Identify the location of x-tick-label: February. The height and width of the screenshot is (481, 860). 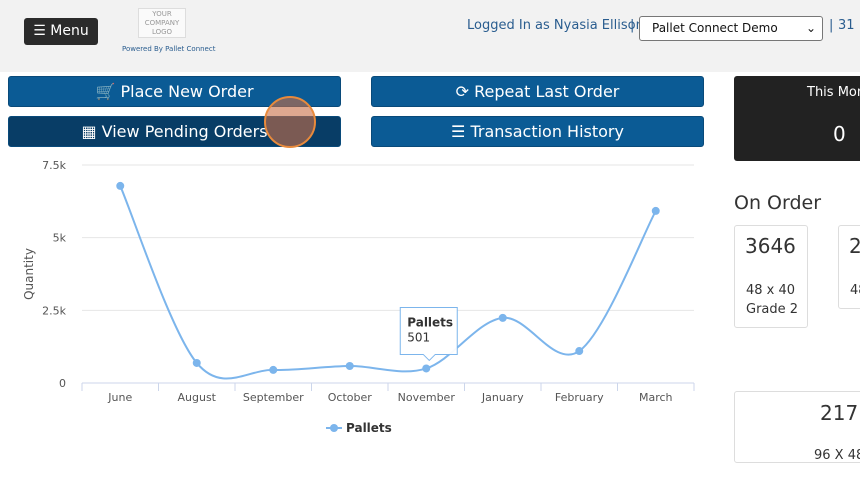
(579, 397).